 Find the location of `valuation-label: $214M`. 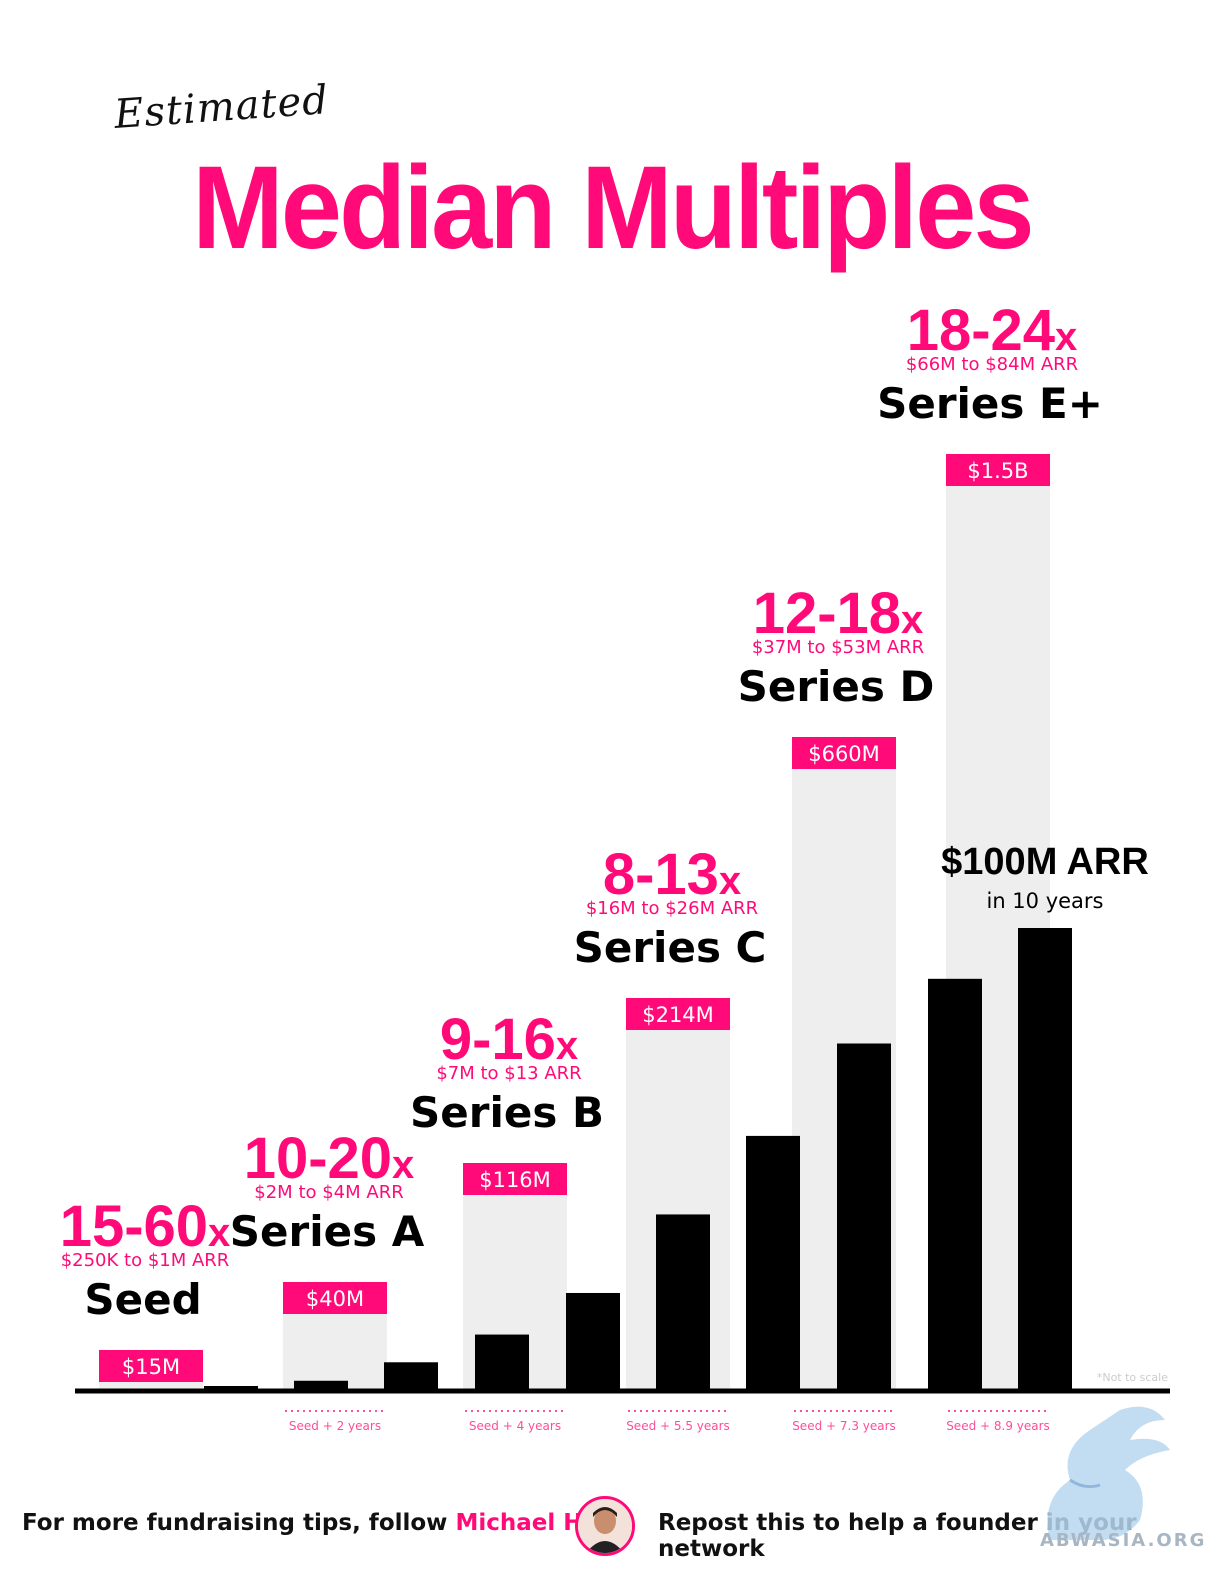

valuation-label: $214M is located at coordinates (678, 1015).